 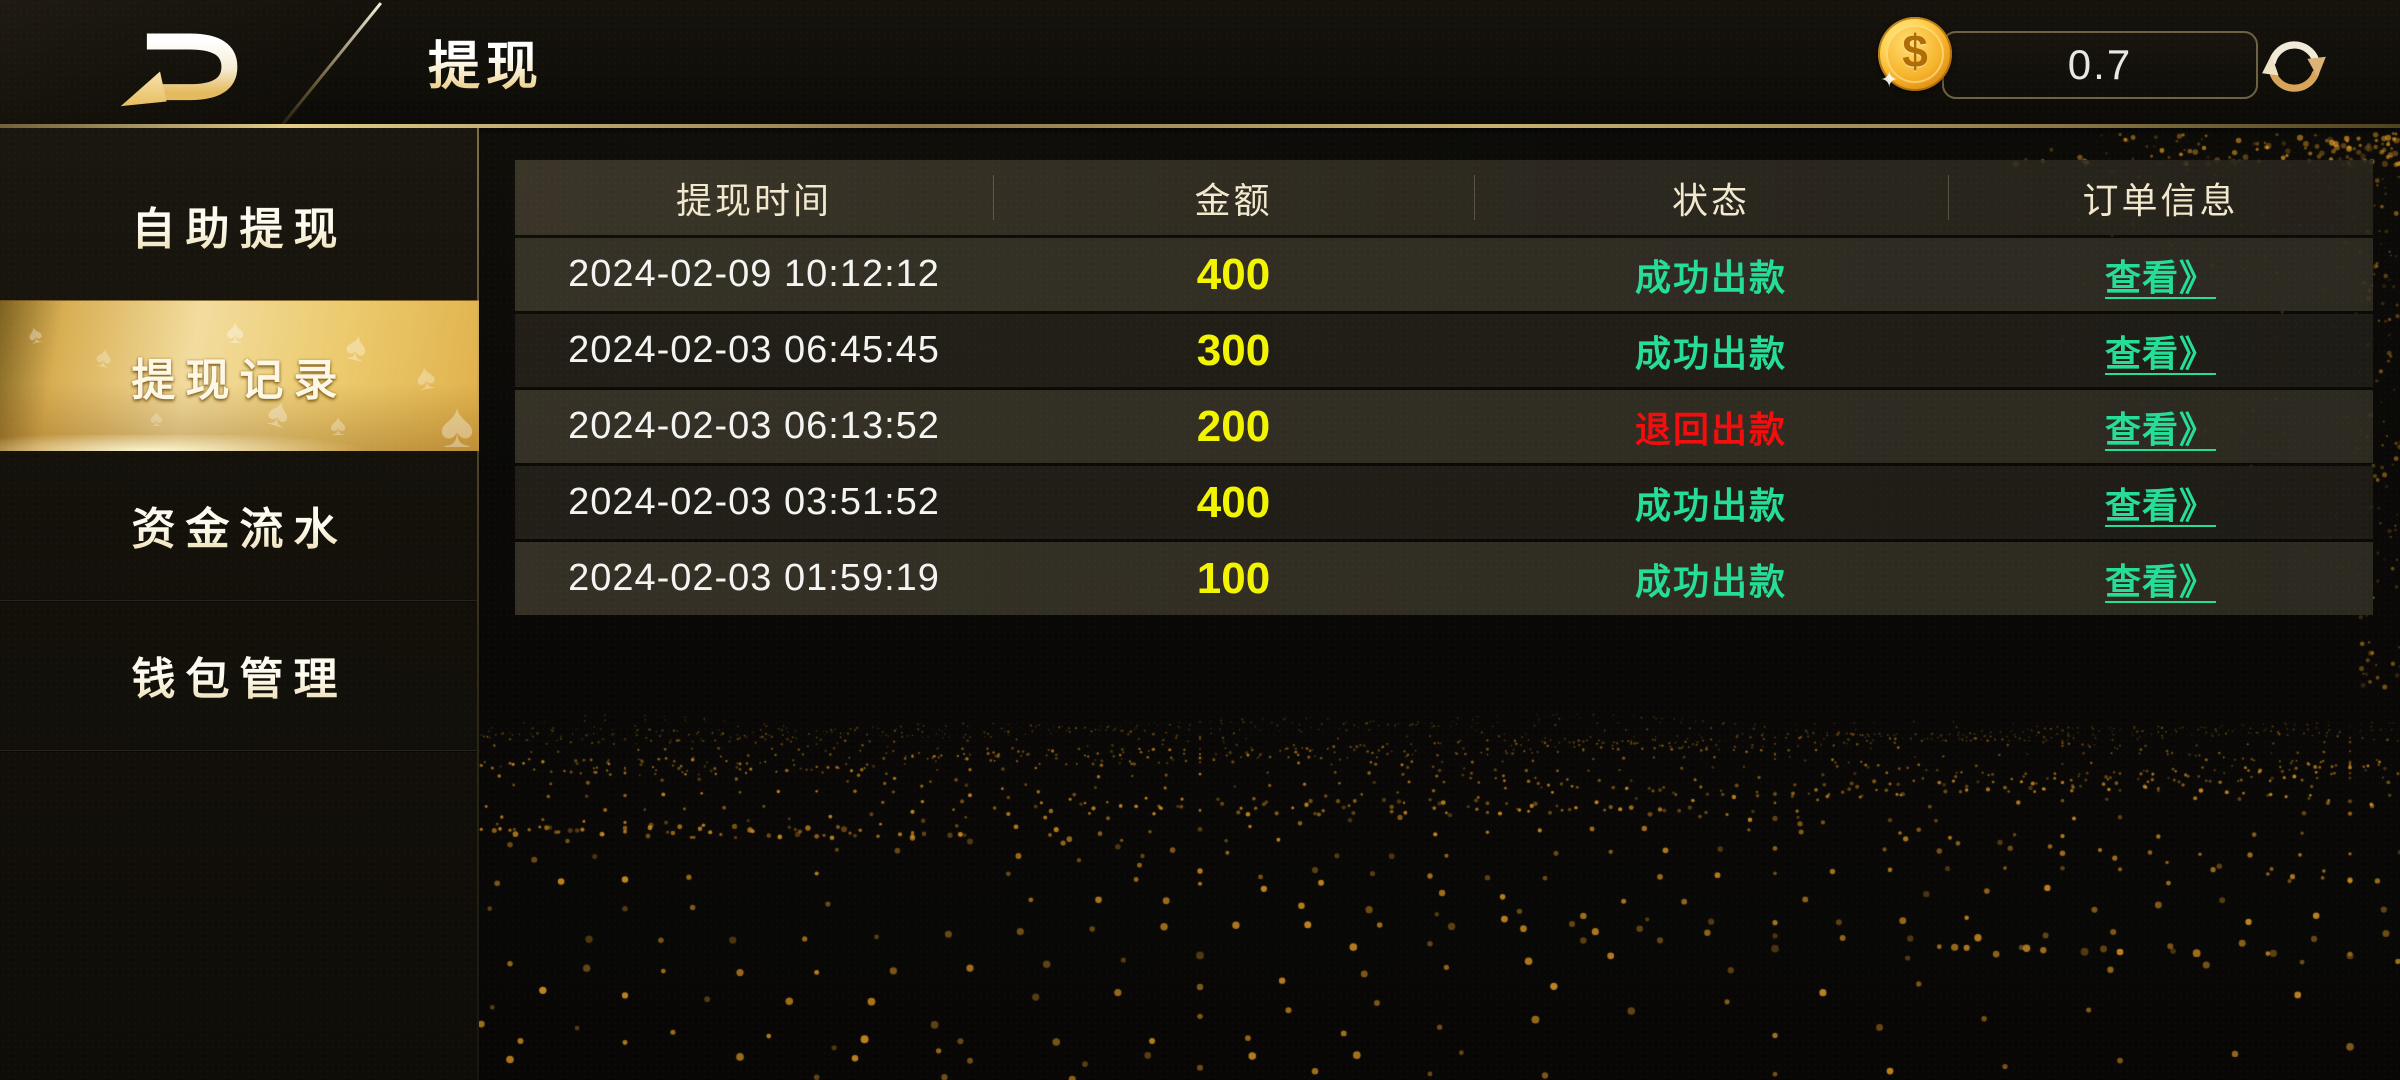 I want to click on table-header-row: 提现时间 金额 状态 订单信息, so click(x=1444, y=197).